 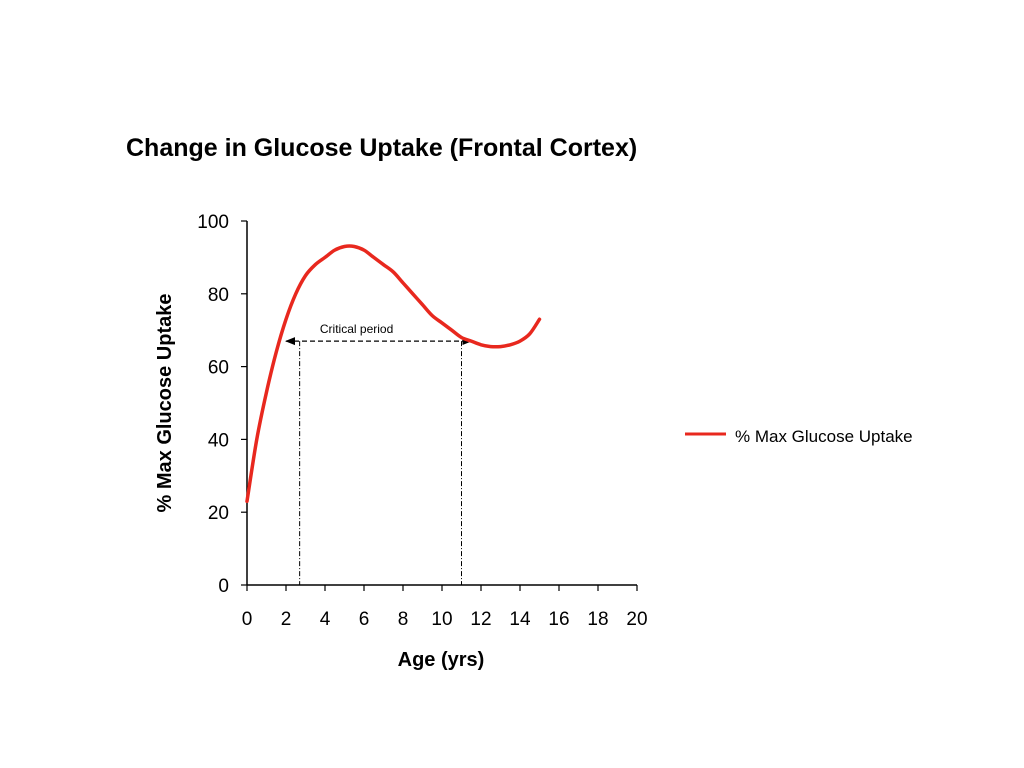 What do you see at coordinates (393, 374) in the screenshot?
I see `series-line` at bounding box center [393, 374].